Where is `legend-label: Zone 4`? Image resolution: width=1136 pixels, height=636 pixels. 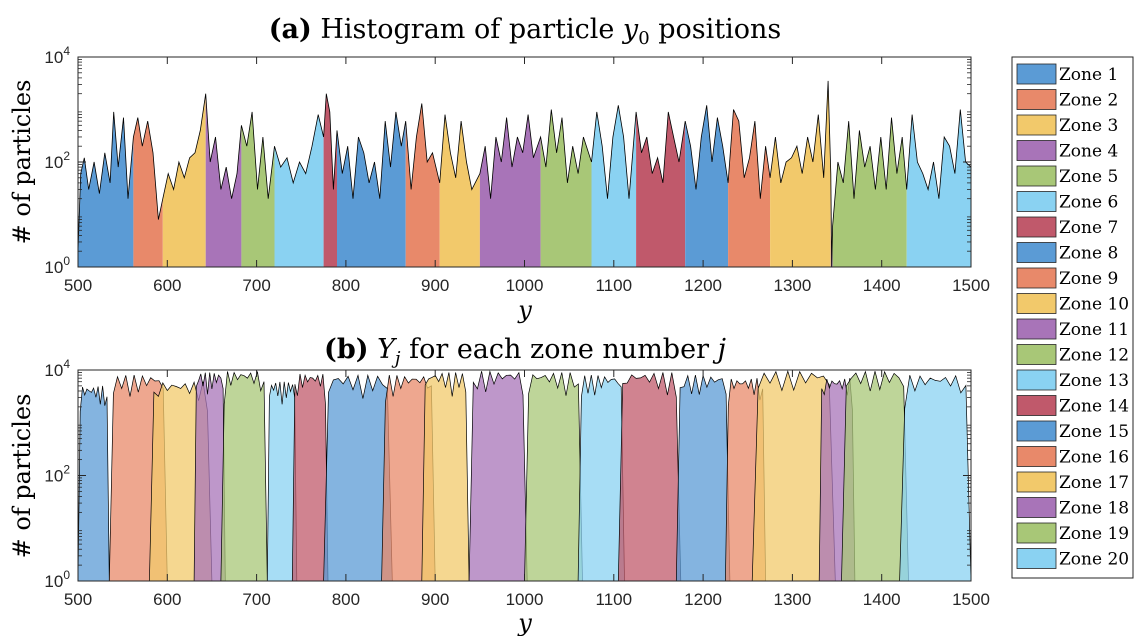 legend-label: Zone 4 is located at coordinates (1088, 152).